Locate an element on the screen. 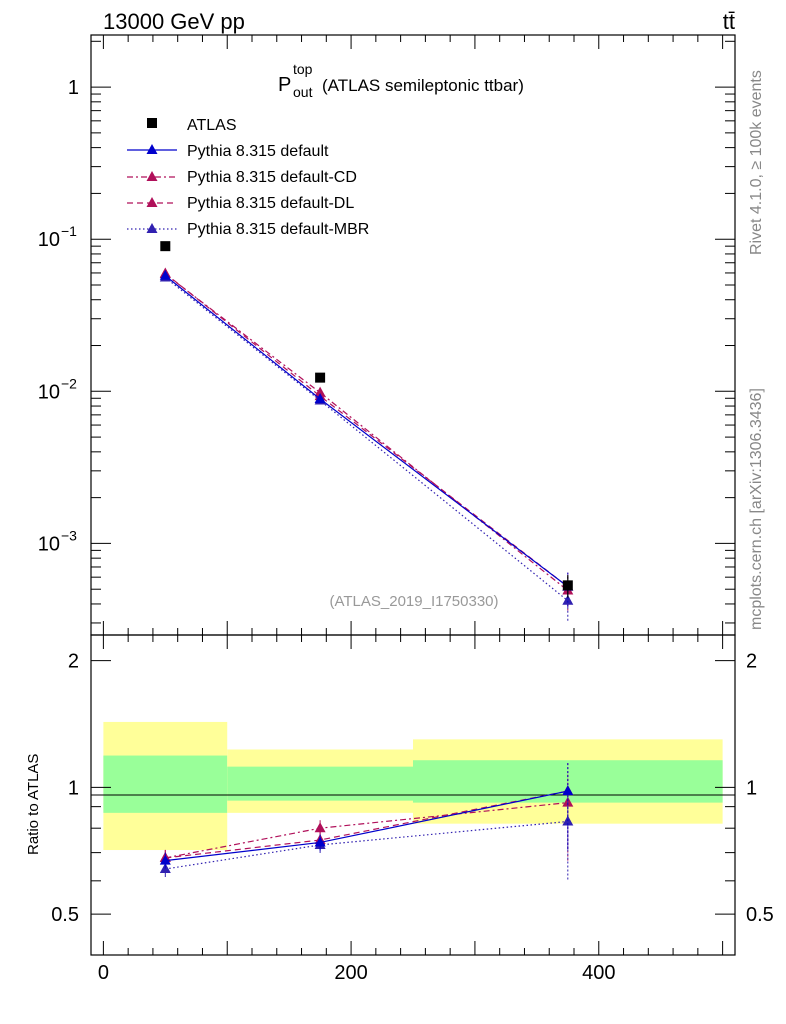 Image resolution: width=786 pixels, height=1024 pixels. legend-label-cd: Pythia 8.315 default-CD is located at coordinates (272, 177).